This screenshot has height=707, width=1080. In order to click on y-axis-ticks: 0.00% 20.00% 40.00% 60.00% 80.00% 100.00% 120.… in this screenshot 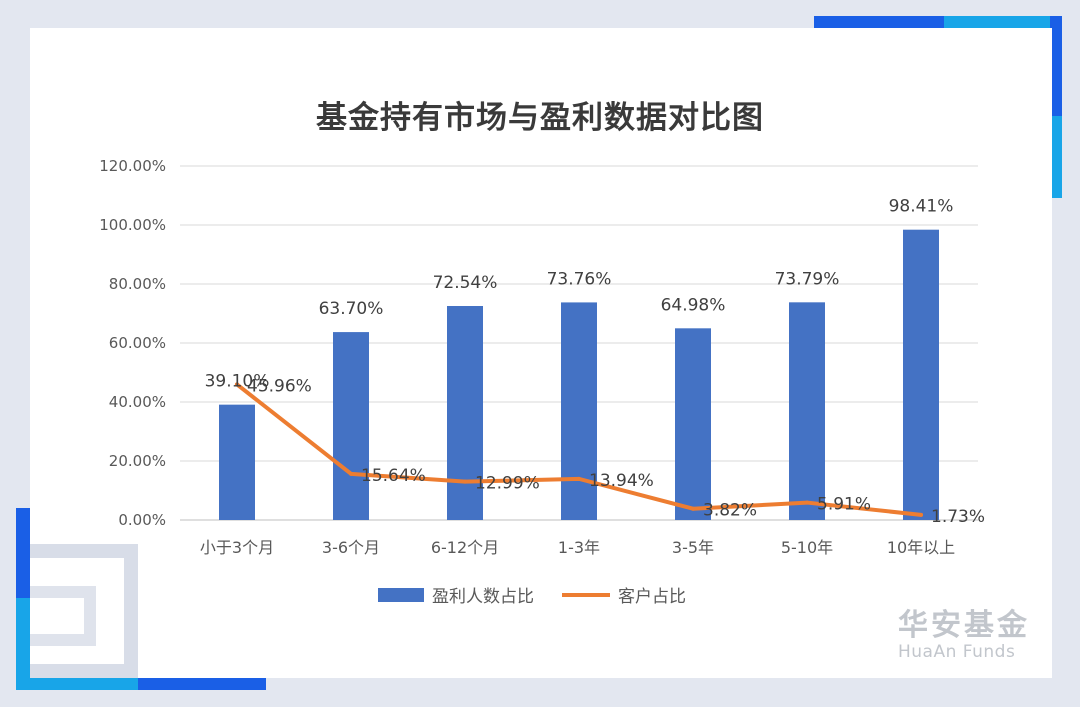, I will do `click(132, 343)`.